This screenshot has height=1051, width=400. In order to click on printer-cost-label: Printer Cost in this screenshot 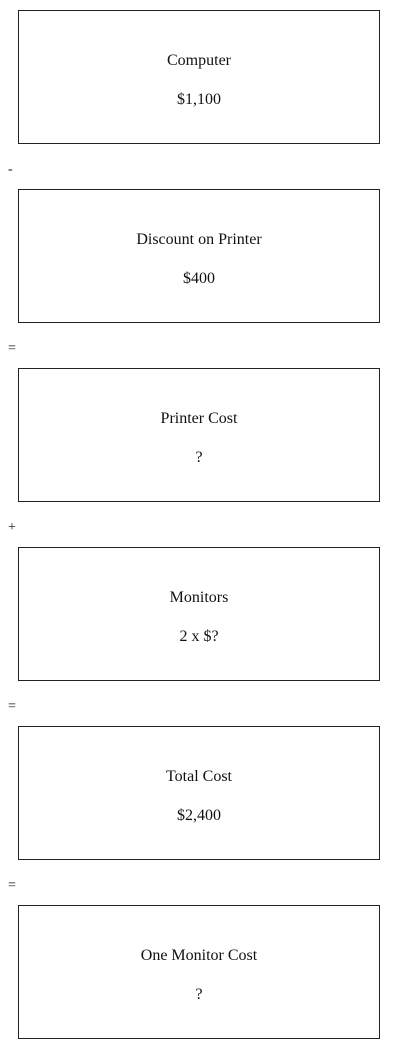, I will do `click(199, 418)`.